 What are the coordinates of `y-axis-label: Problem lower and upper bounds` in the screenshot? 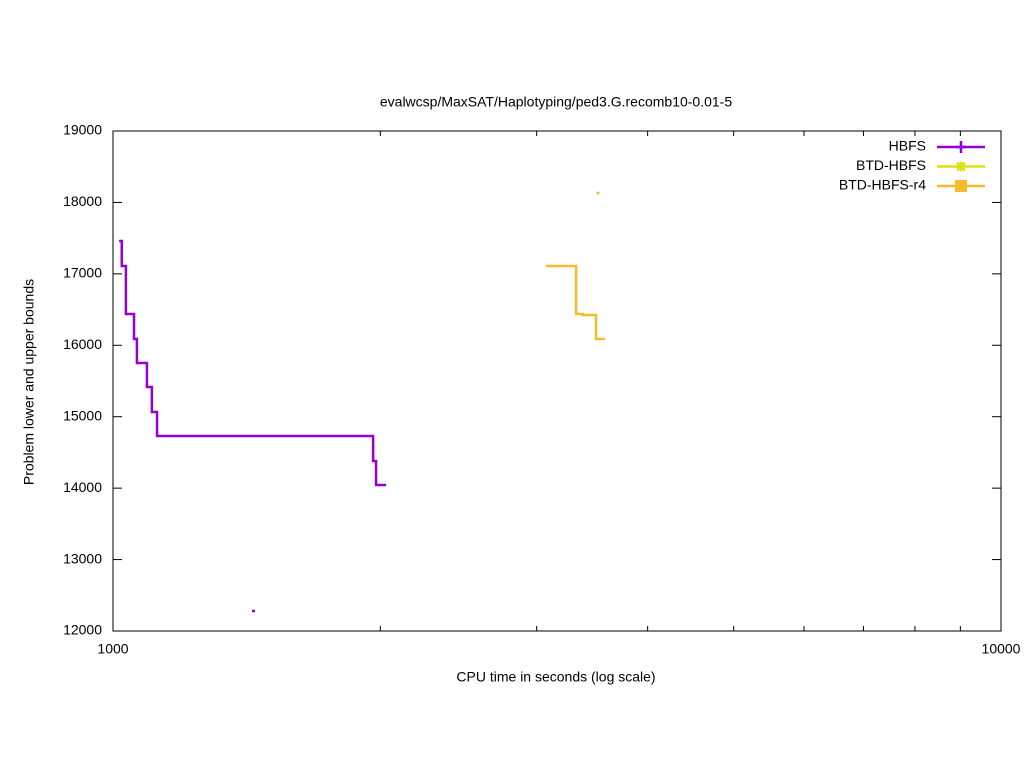 It's located at (29, 382).